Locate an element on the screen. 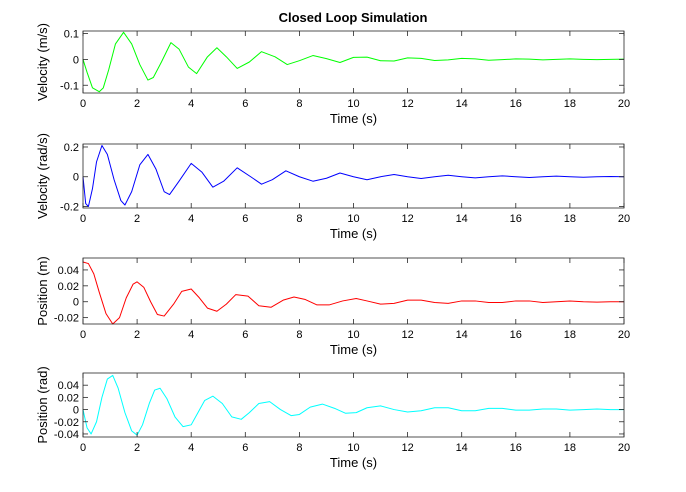 Image resolution: width=686 pixels, height=492 pixels. figure-title: Closed Loop Simulation is located at coordinates (353, 17).